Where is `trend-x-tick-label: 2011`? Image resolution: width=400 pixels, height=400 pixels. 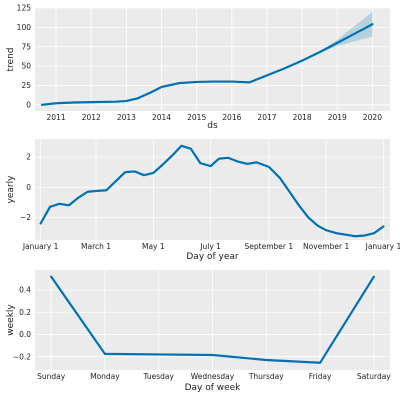
trend-x-tick-label: 2011 is located at coordinates (56, 117).